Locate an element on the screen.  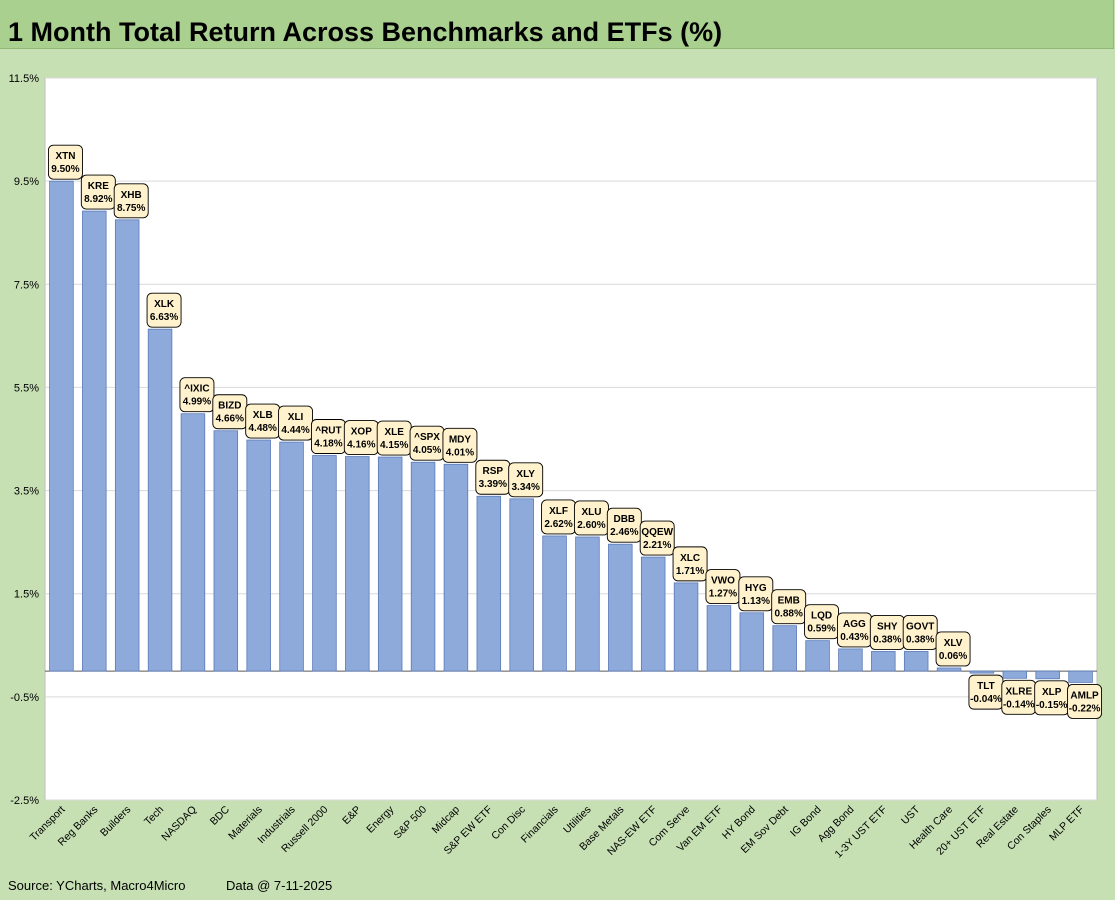
data-label: XLP -0.15% is located at coordinates (1052, 698).